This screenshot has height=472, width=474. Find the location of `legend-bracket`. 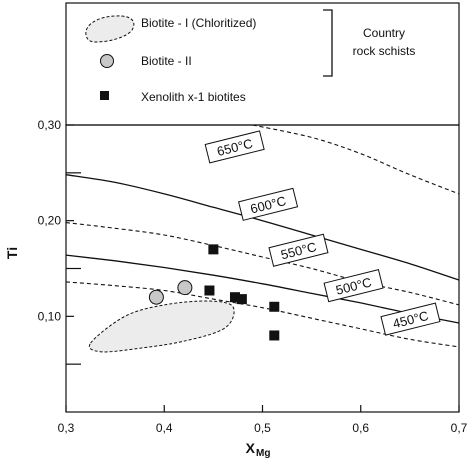

legend-bracket is located at coordinates (328, 43).